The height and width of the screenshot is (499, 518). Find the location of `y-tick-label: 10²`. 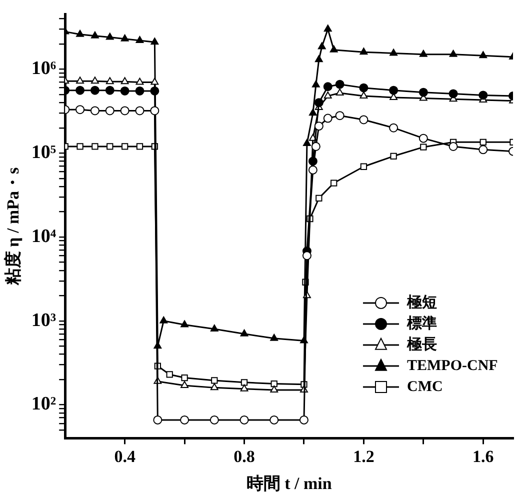

y-tick-label: 10² is located at coordinates (43, 404).